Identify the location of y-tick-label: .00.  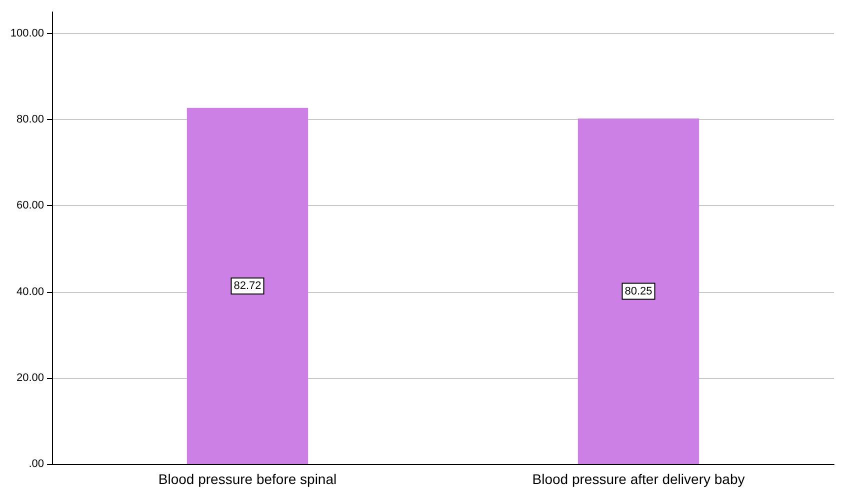
(36, 464).